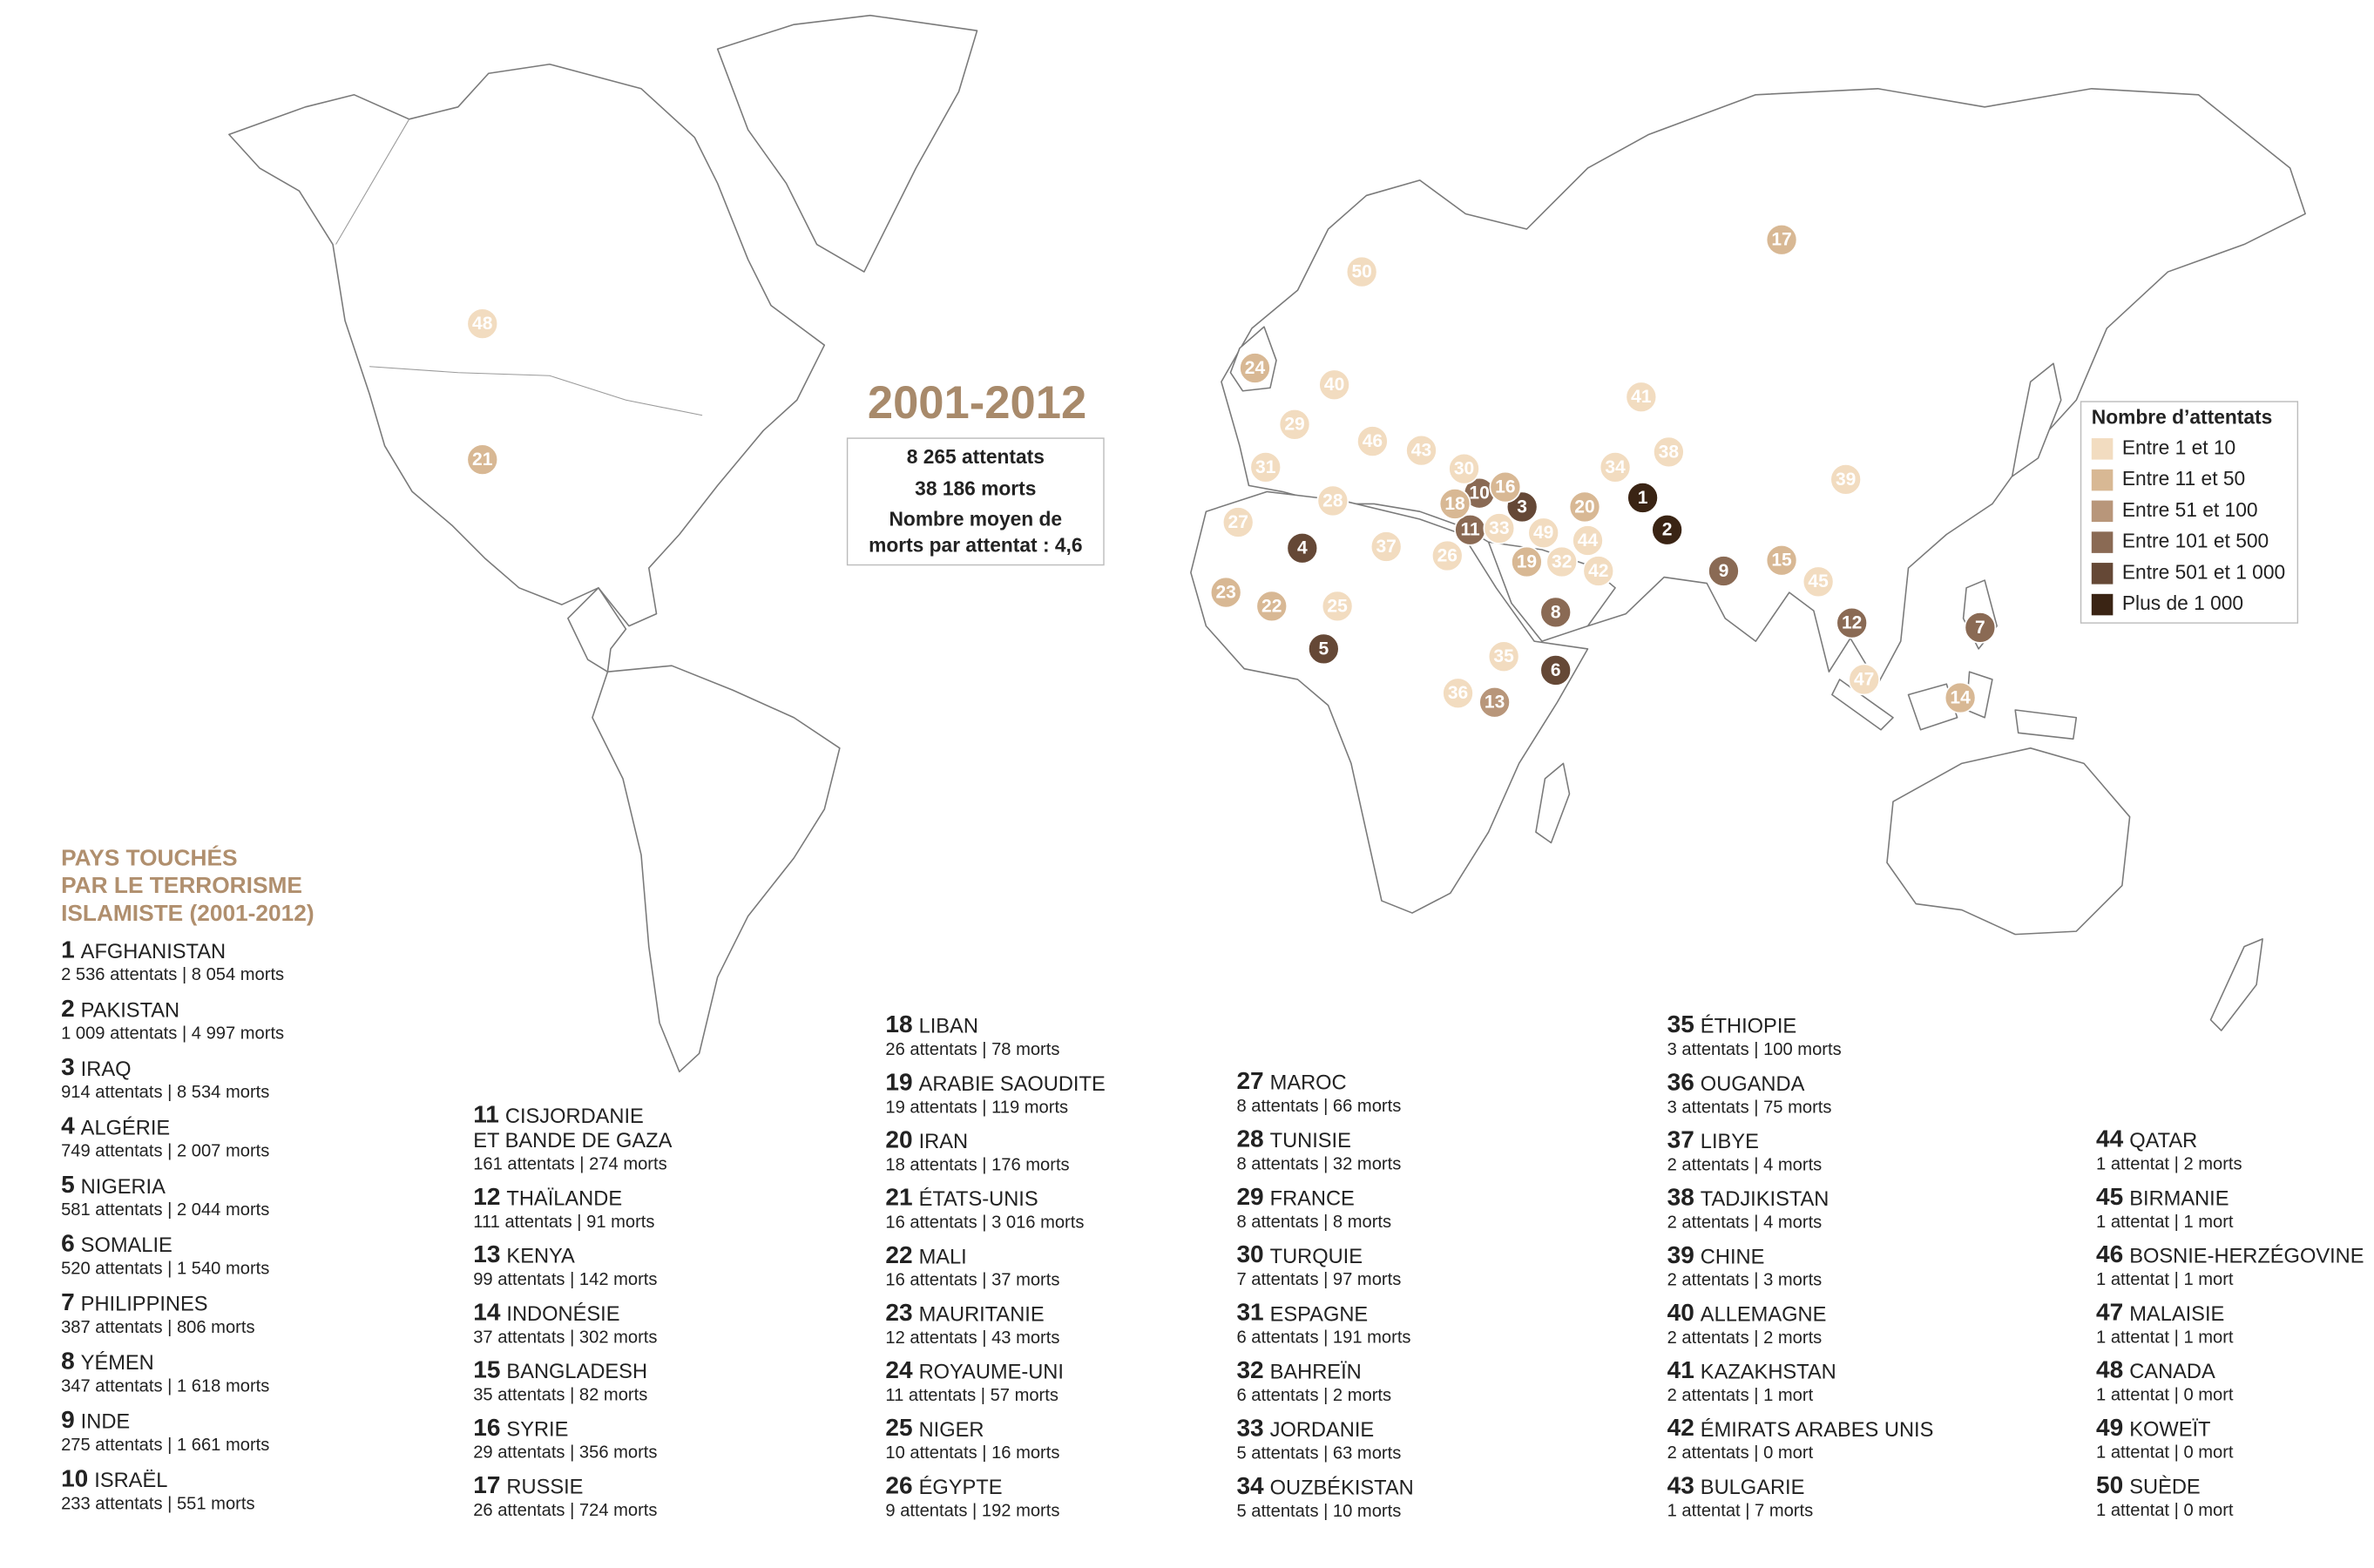  Describe the element at coordinates (1681, 1197) in the screenshot. I see `country-rank: 38` at that location.